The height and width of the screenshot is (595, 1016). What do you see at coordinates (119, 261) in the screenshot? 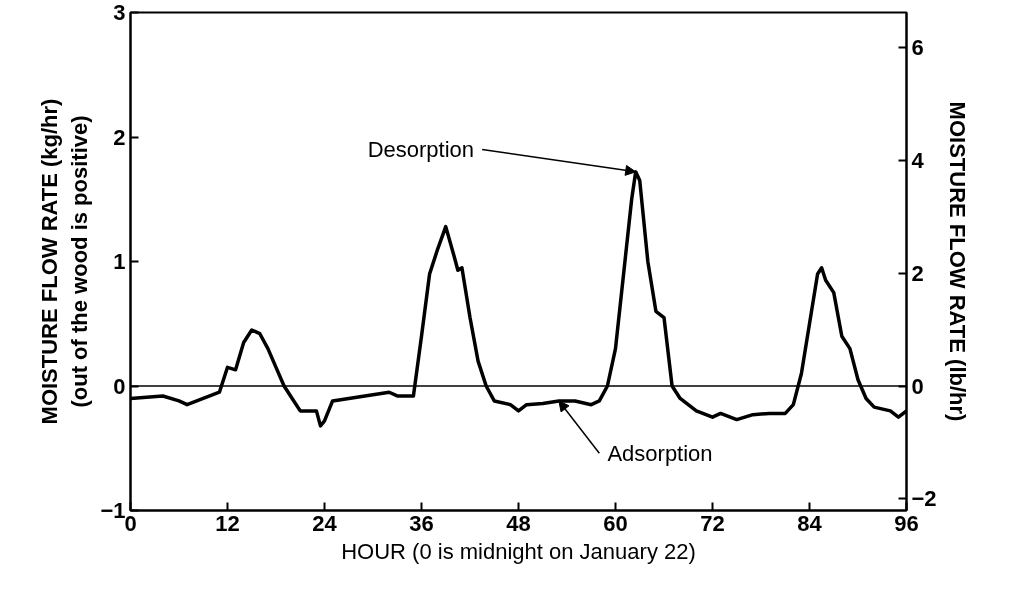
I see `y-tick-label: 1` at bounding box center [119, 261].